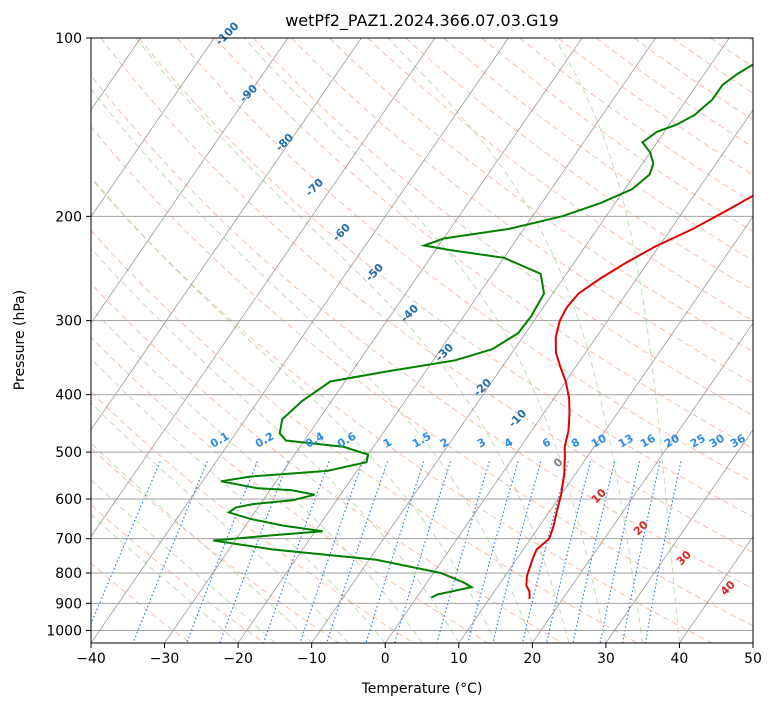 This screenshot has width=775, height=708. I want to click on y-tick-label: 200, so click(68, 217).